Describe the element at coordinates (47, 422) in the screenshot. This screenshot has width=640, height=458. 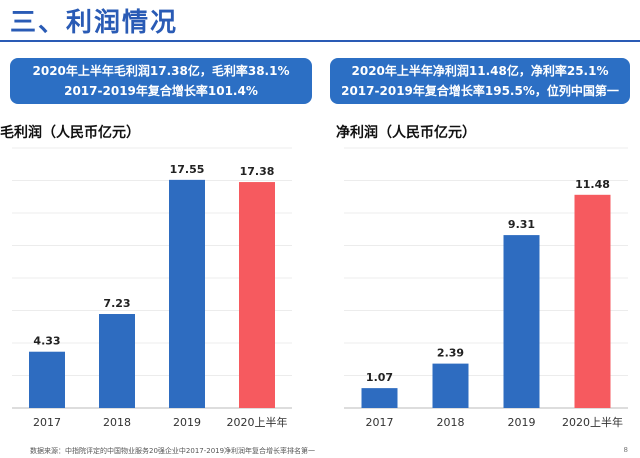
I see `gross-category-label-0: 2017` at that location.